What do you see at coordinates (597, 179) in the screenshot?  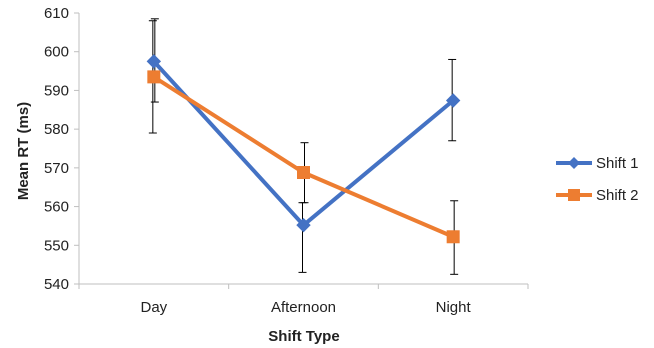 I see `legend: Shift 1 Shift 2` at bounding box center [597, 179].